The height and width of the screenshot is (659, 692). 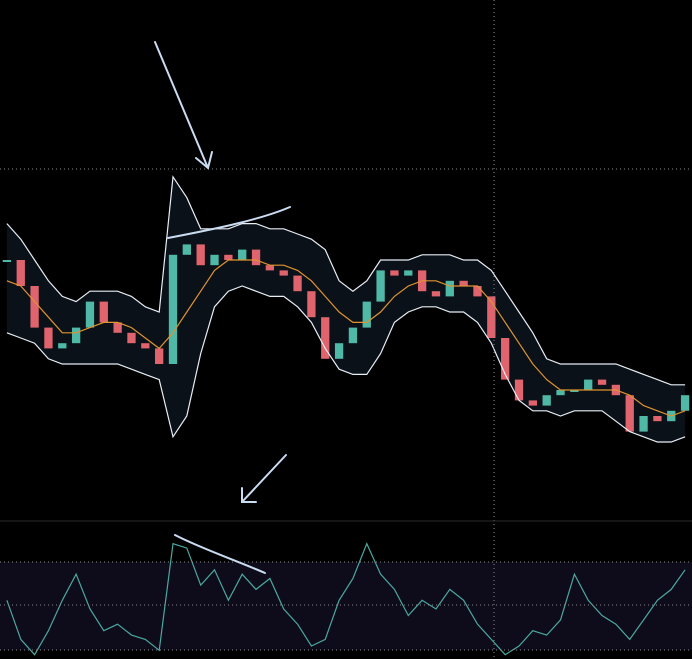 I want to click on rsi-band, so click(x=346, y=606).